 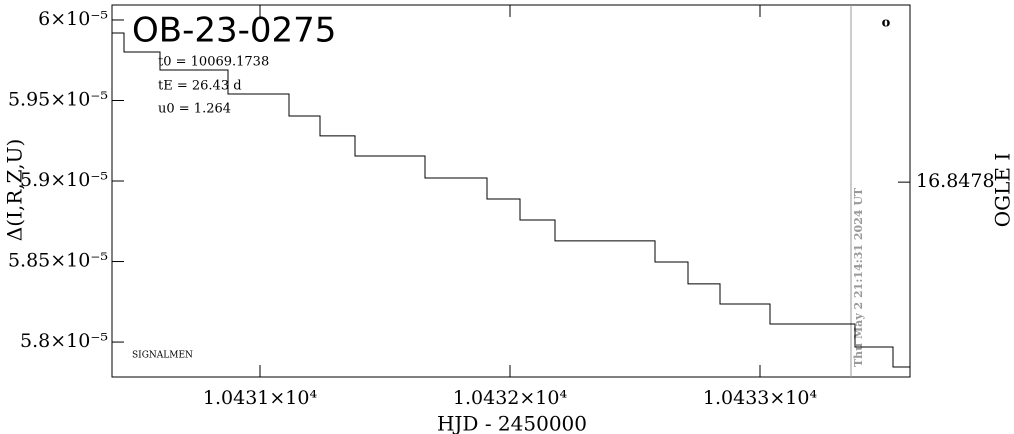 I want to click on x-tick-label: 1.0432×10⁴, so click(x=510, y=398).